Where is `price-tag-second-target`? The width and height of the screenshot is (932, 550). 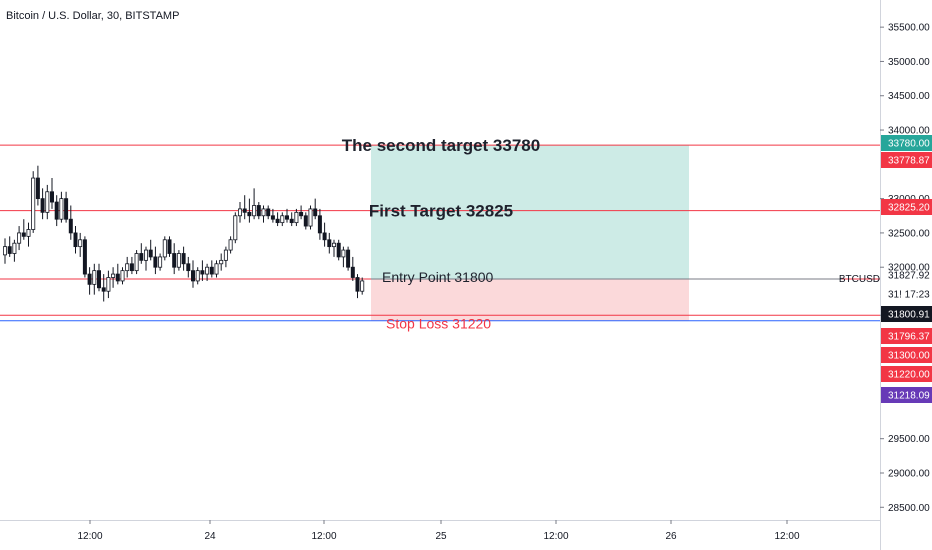 price-tag-second-target is located at coordinates (906, 143).